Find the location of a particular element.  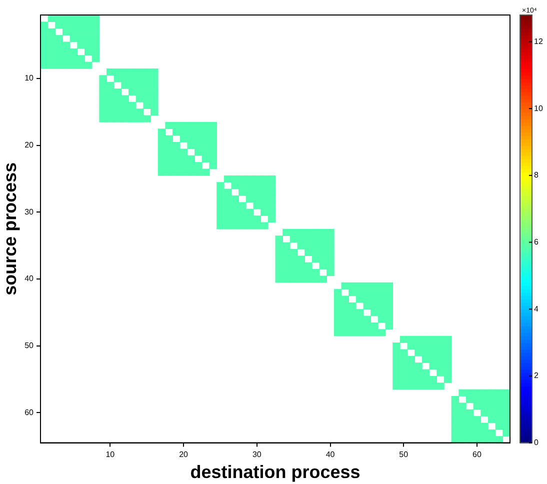

y-tick-label: 50 is located at coordinates (29, 345).